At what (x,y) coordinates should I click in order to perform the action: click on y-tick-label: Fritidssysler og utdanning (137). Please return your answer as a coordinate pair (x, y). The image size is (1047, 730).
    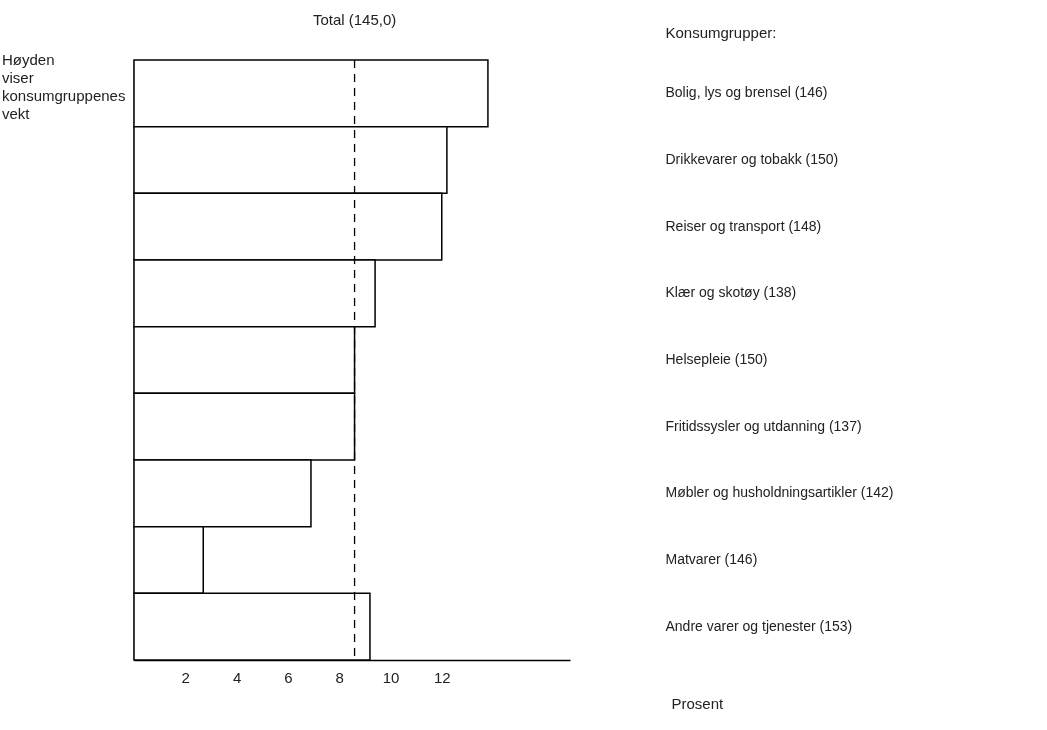
    Looking at the image, I should click on (763, 425).